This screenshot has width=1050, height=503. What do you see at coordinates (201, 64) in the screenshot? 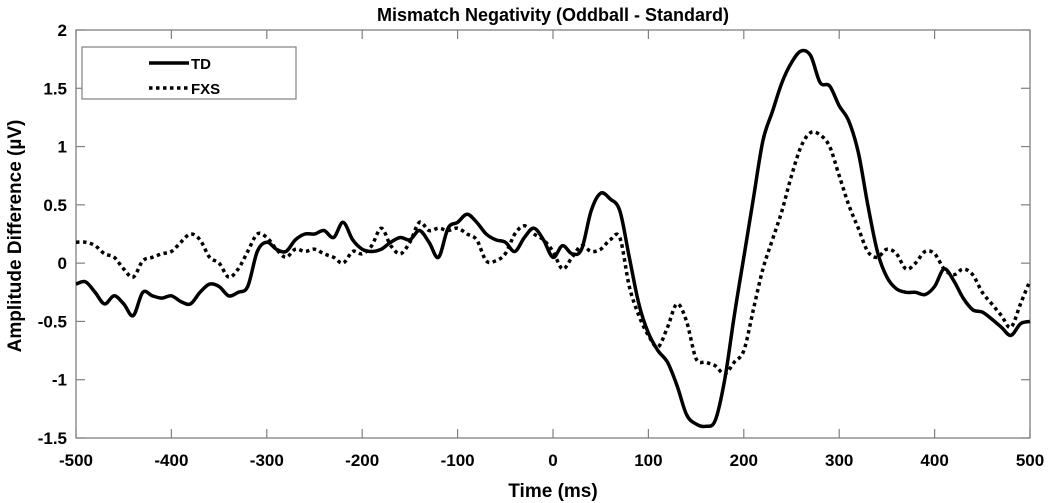
I see `legend-label-td: TD` at bounding box center [201, 64].